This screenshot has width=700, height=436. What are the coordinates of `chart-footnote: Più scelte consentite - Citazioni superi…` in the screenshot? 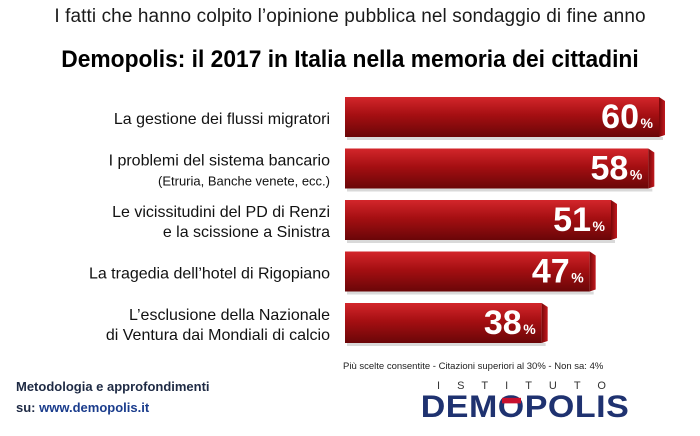 It's located at (473, 366).